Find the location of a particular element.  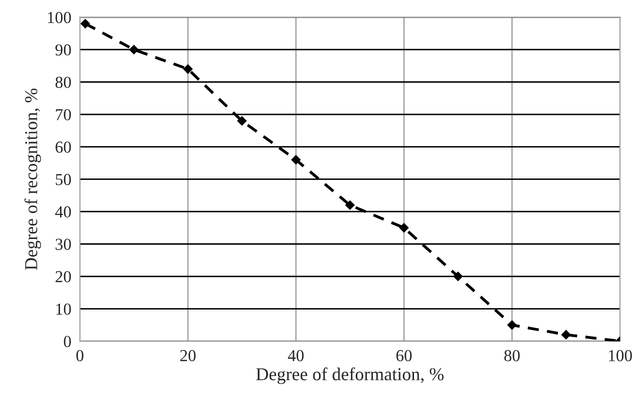

x-tick-label: 60 is located at coordinates (404, 356).